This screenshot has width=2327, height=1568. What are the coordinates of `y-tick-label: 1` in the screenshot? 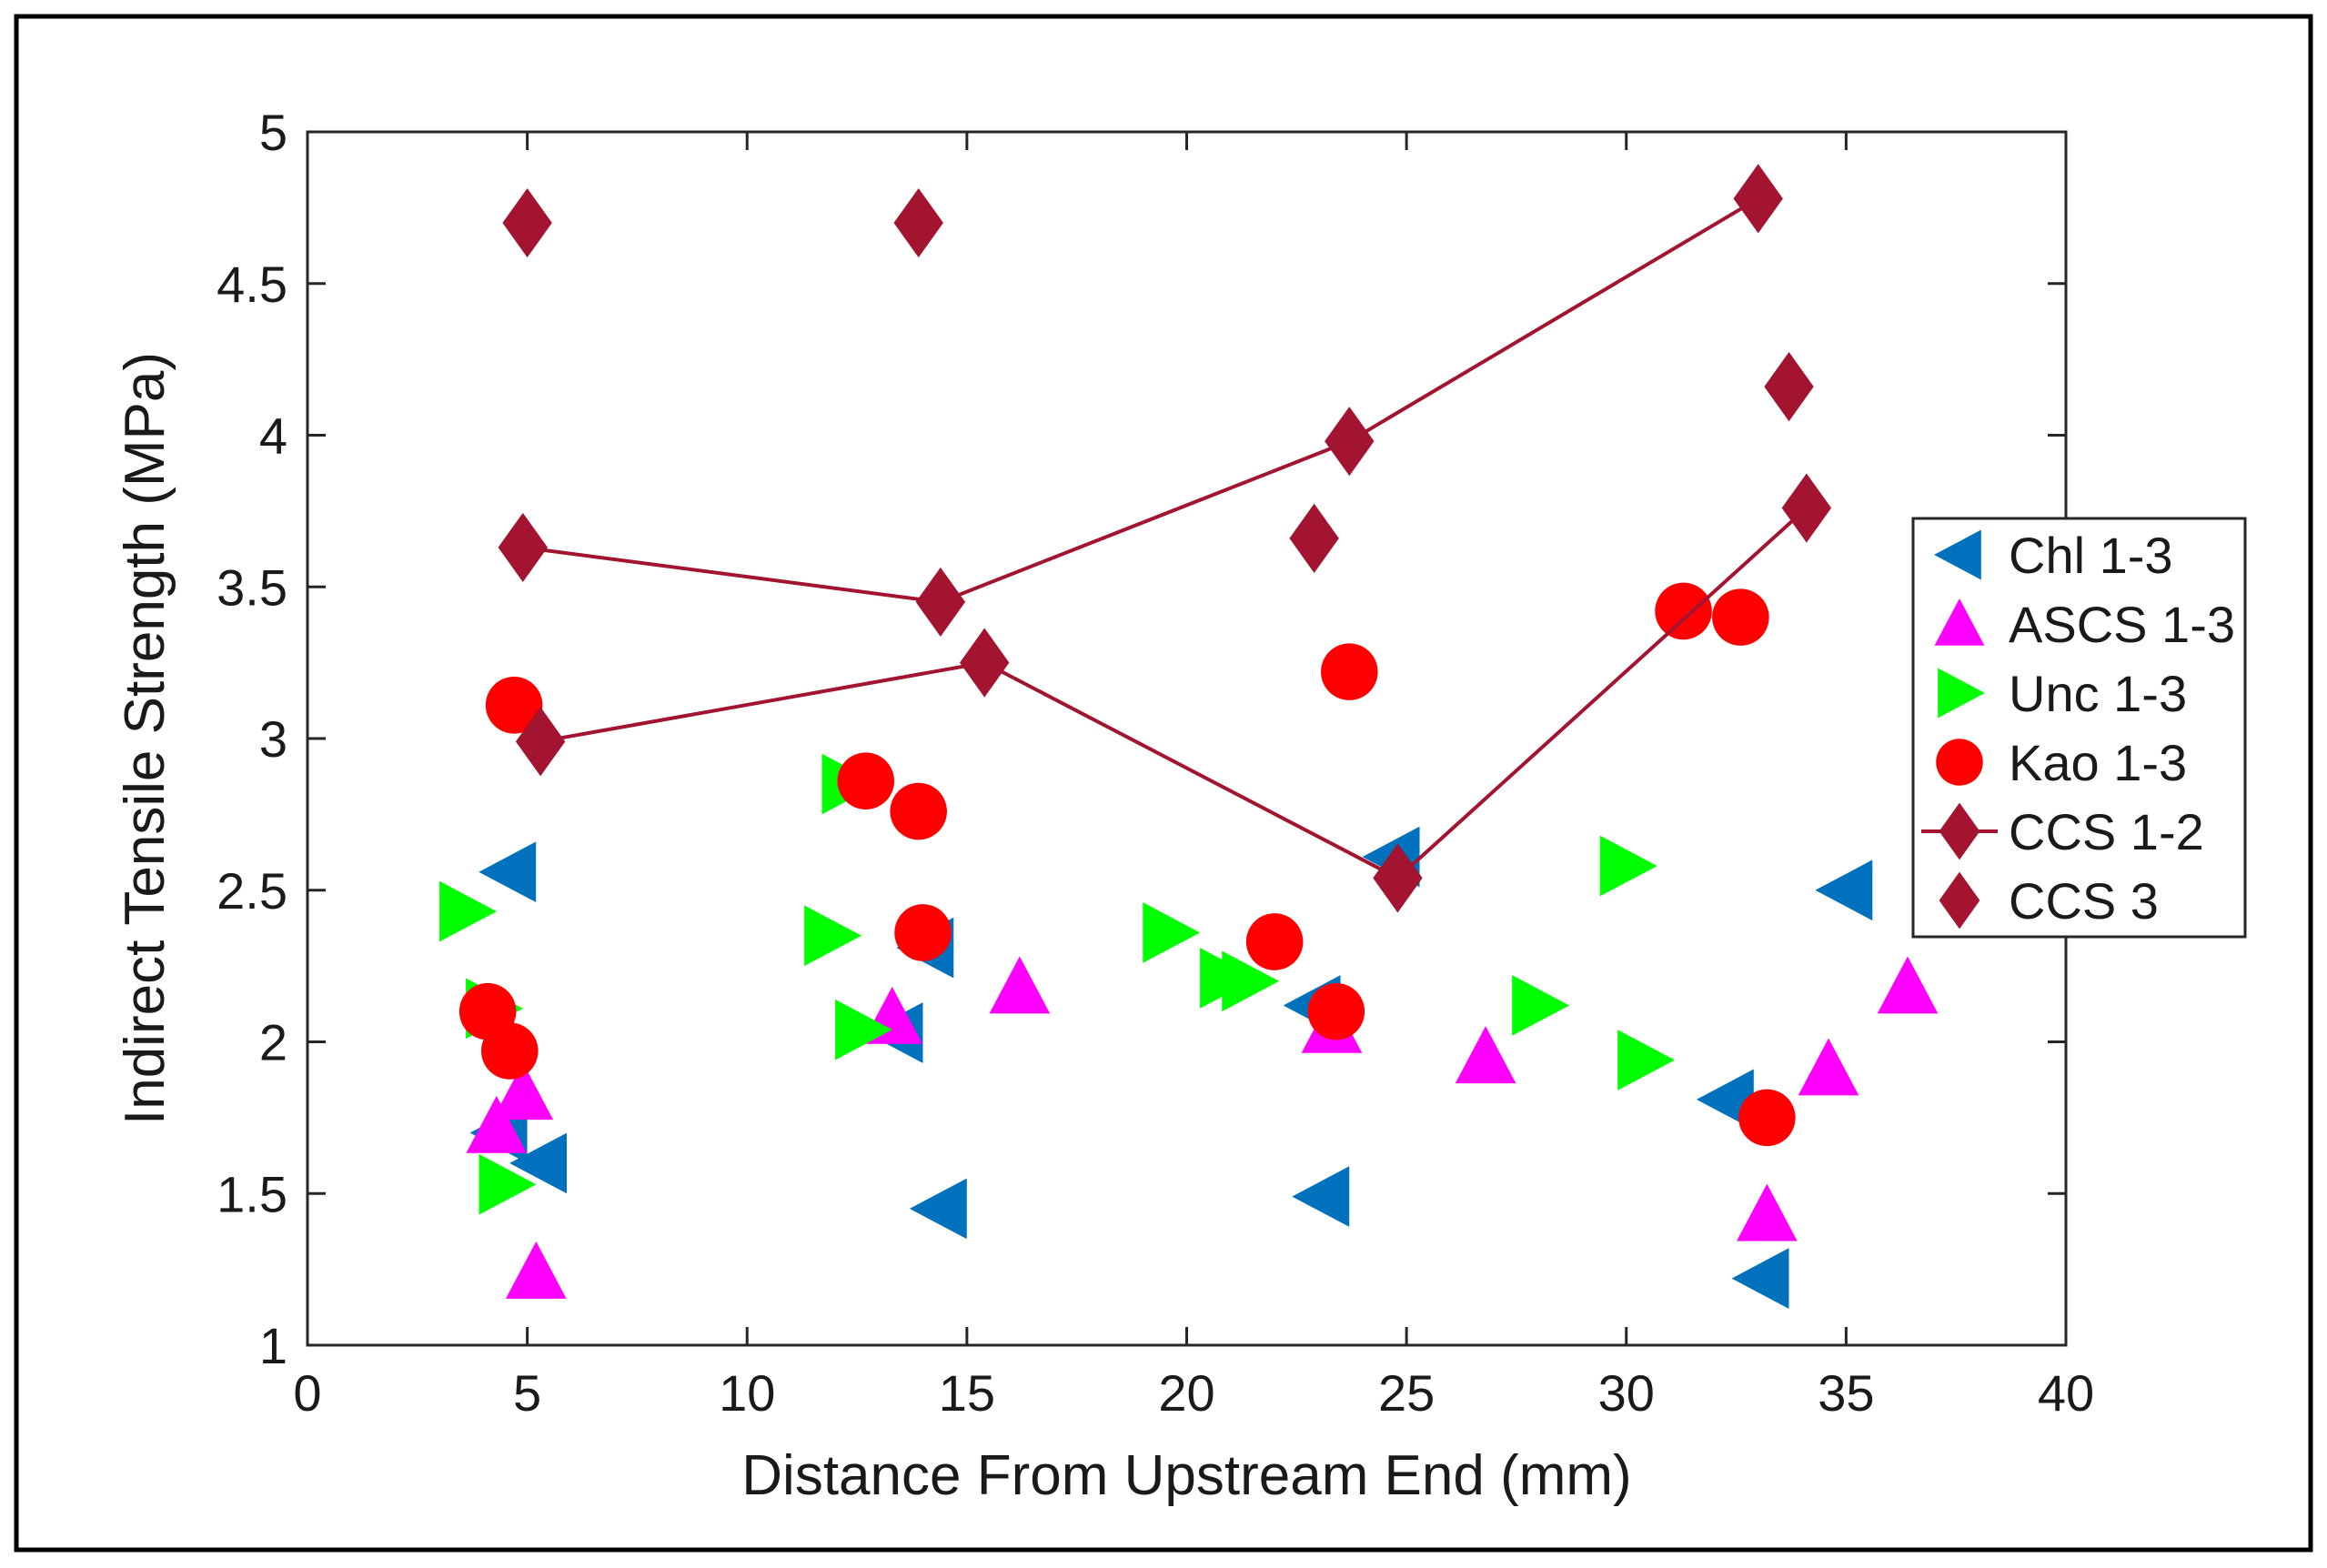 It's located at (273, 1345).